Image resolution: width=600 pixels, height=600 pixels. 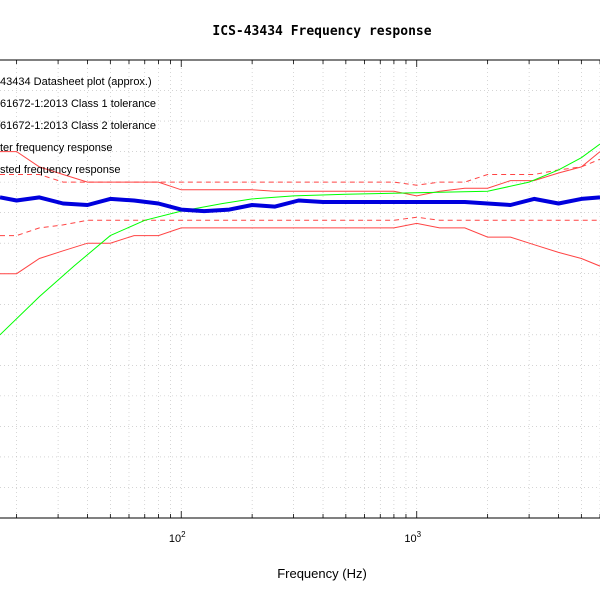 I want to click on legend-entry-6: sted frequency response, so click(x=60, y=170).